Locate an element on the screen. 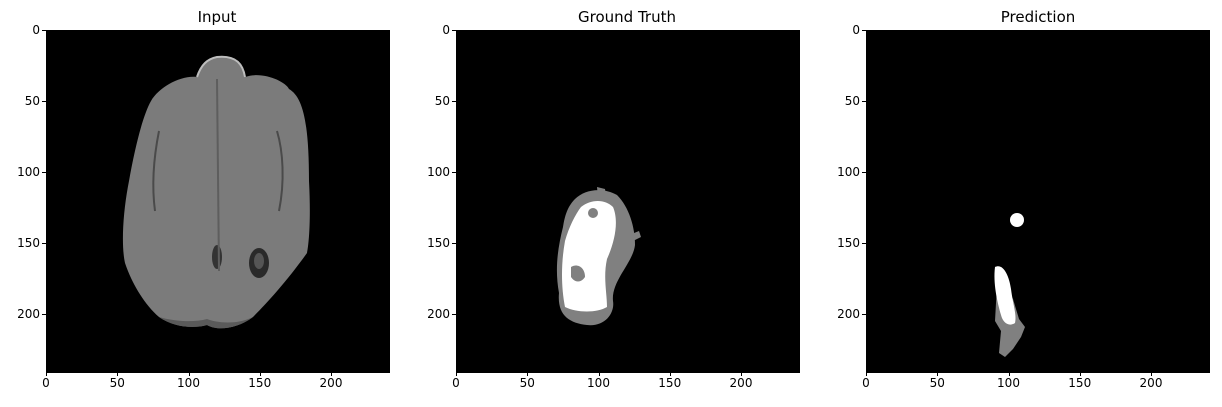 Image resolution: width=1222 pixels, height=407 pixels. ventricle-shadow is located at coordinates (217, 257).